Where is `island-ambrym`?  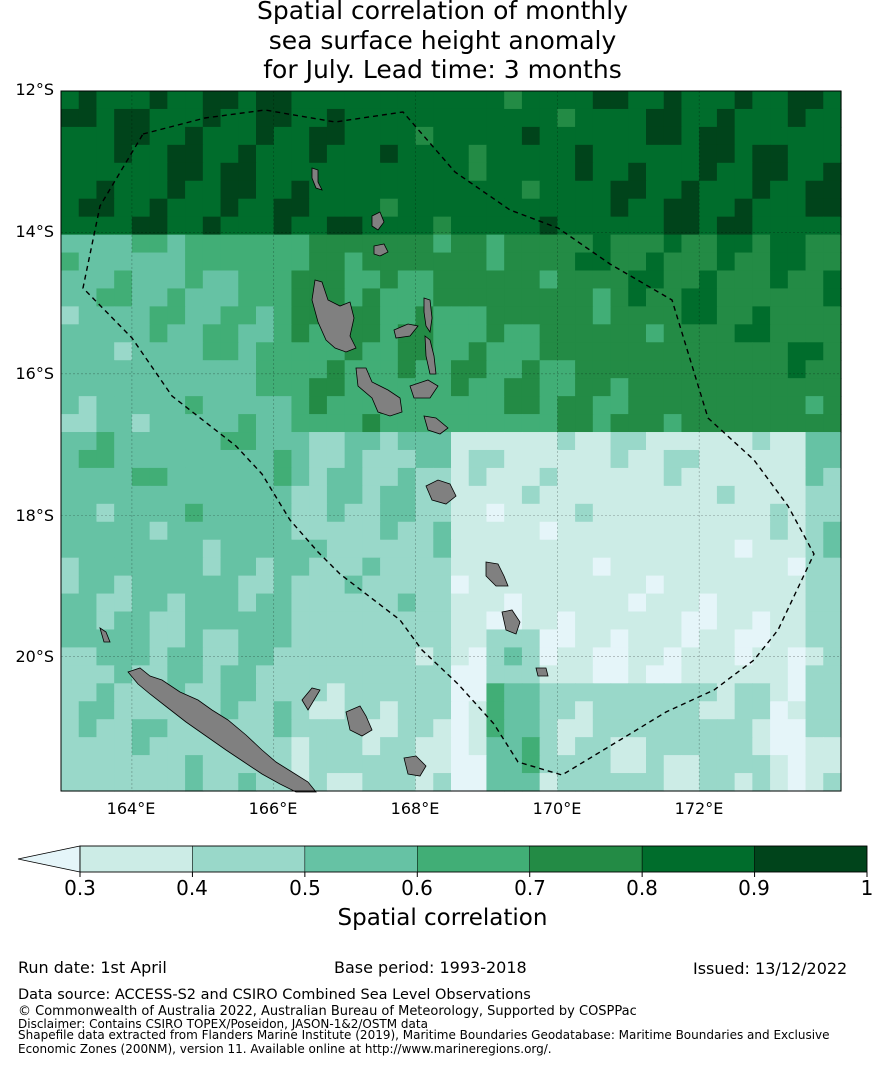 island-ambrym is located at coordinates (424, 389).